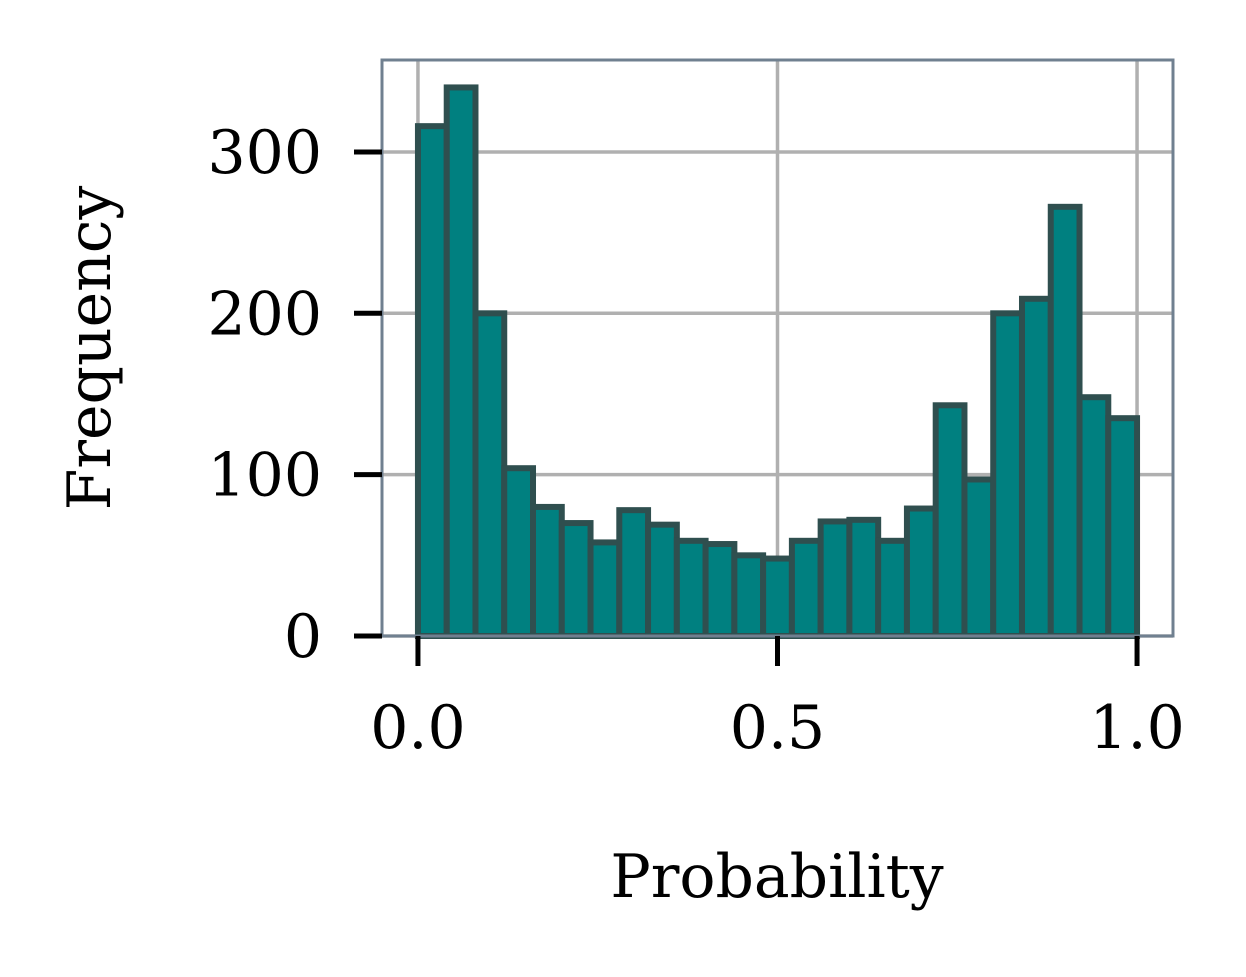  Describe the element at coordinates (777, 728) in the screenshot. I see `x-tick-label: 0.5` at that location.